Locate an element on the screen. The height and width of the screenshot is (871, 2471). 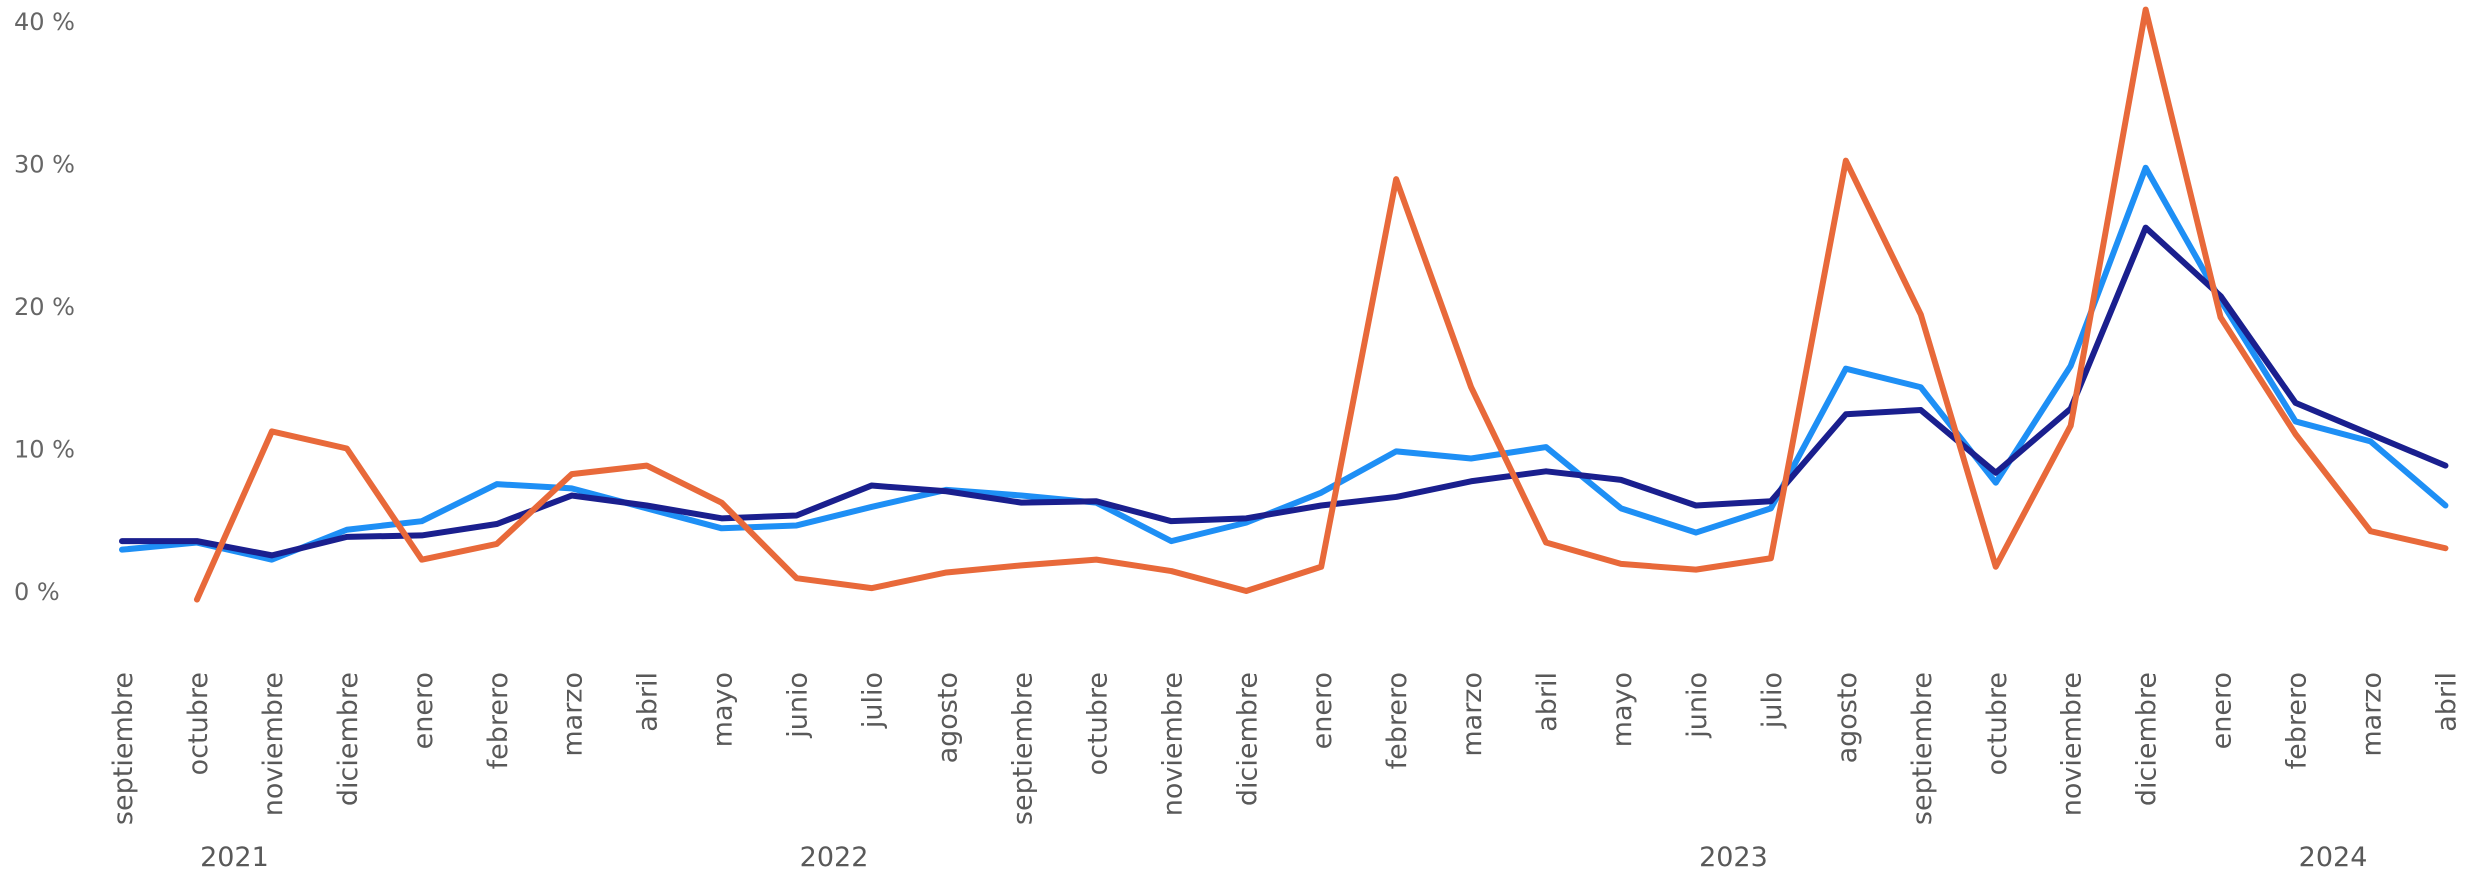
year-label: 2021 is located at coordinates (234, 856).